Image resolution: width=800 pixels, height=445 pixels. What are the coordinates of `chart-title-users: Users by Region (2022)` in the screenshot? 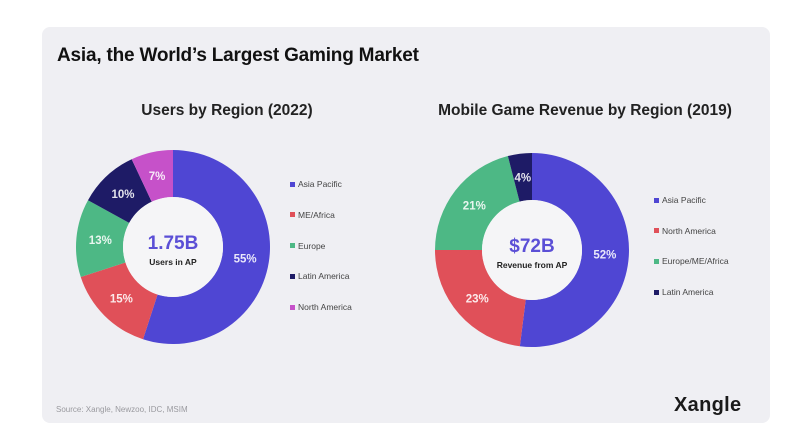 It's located at (227, 110).